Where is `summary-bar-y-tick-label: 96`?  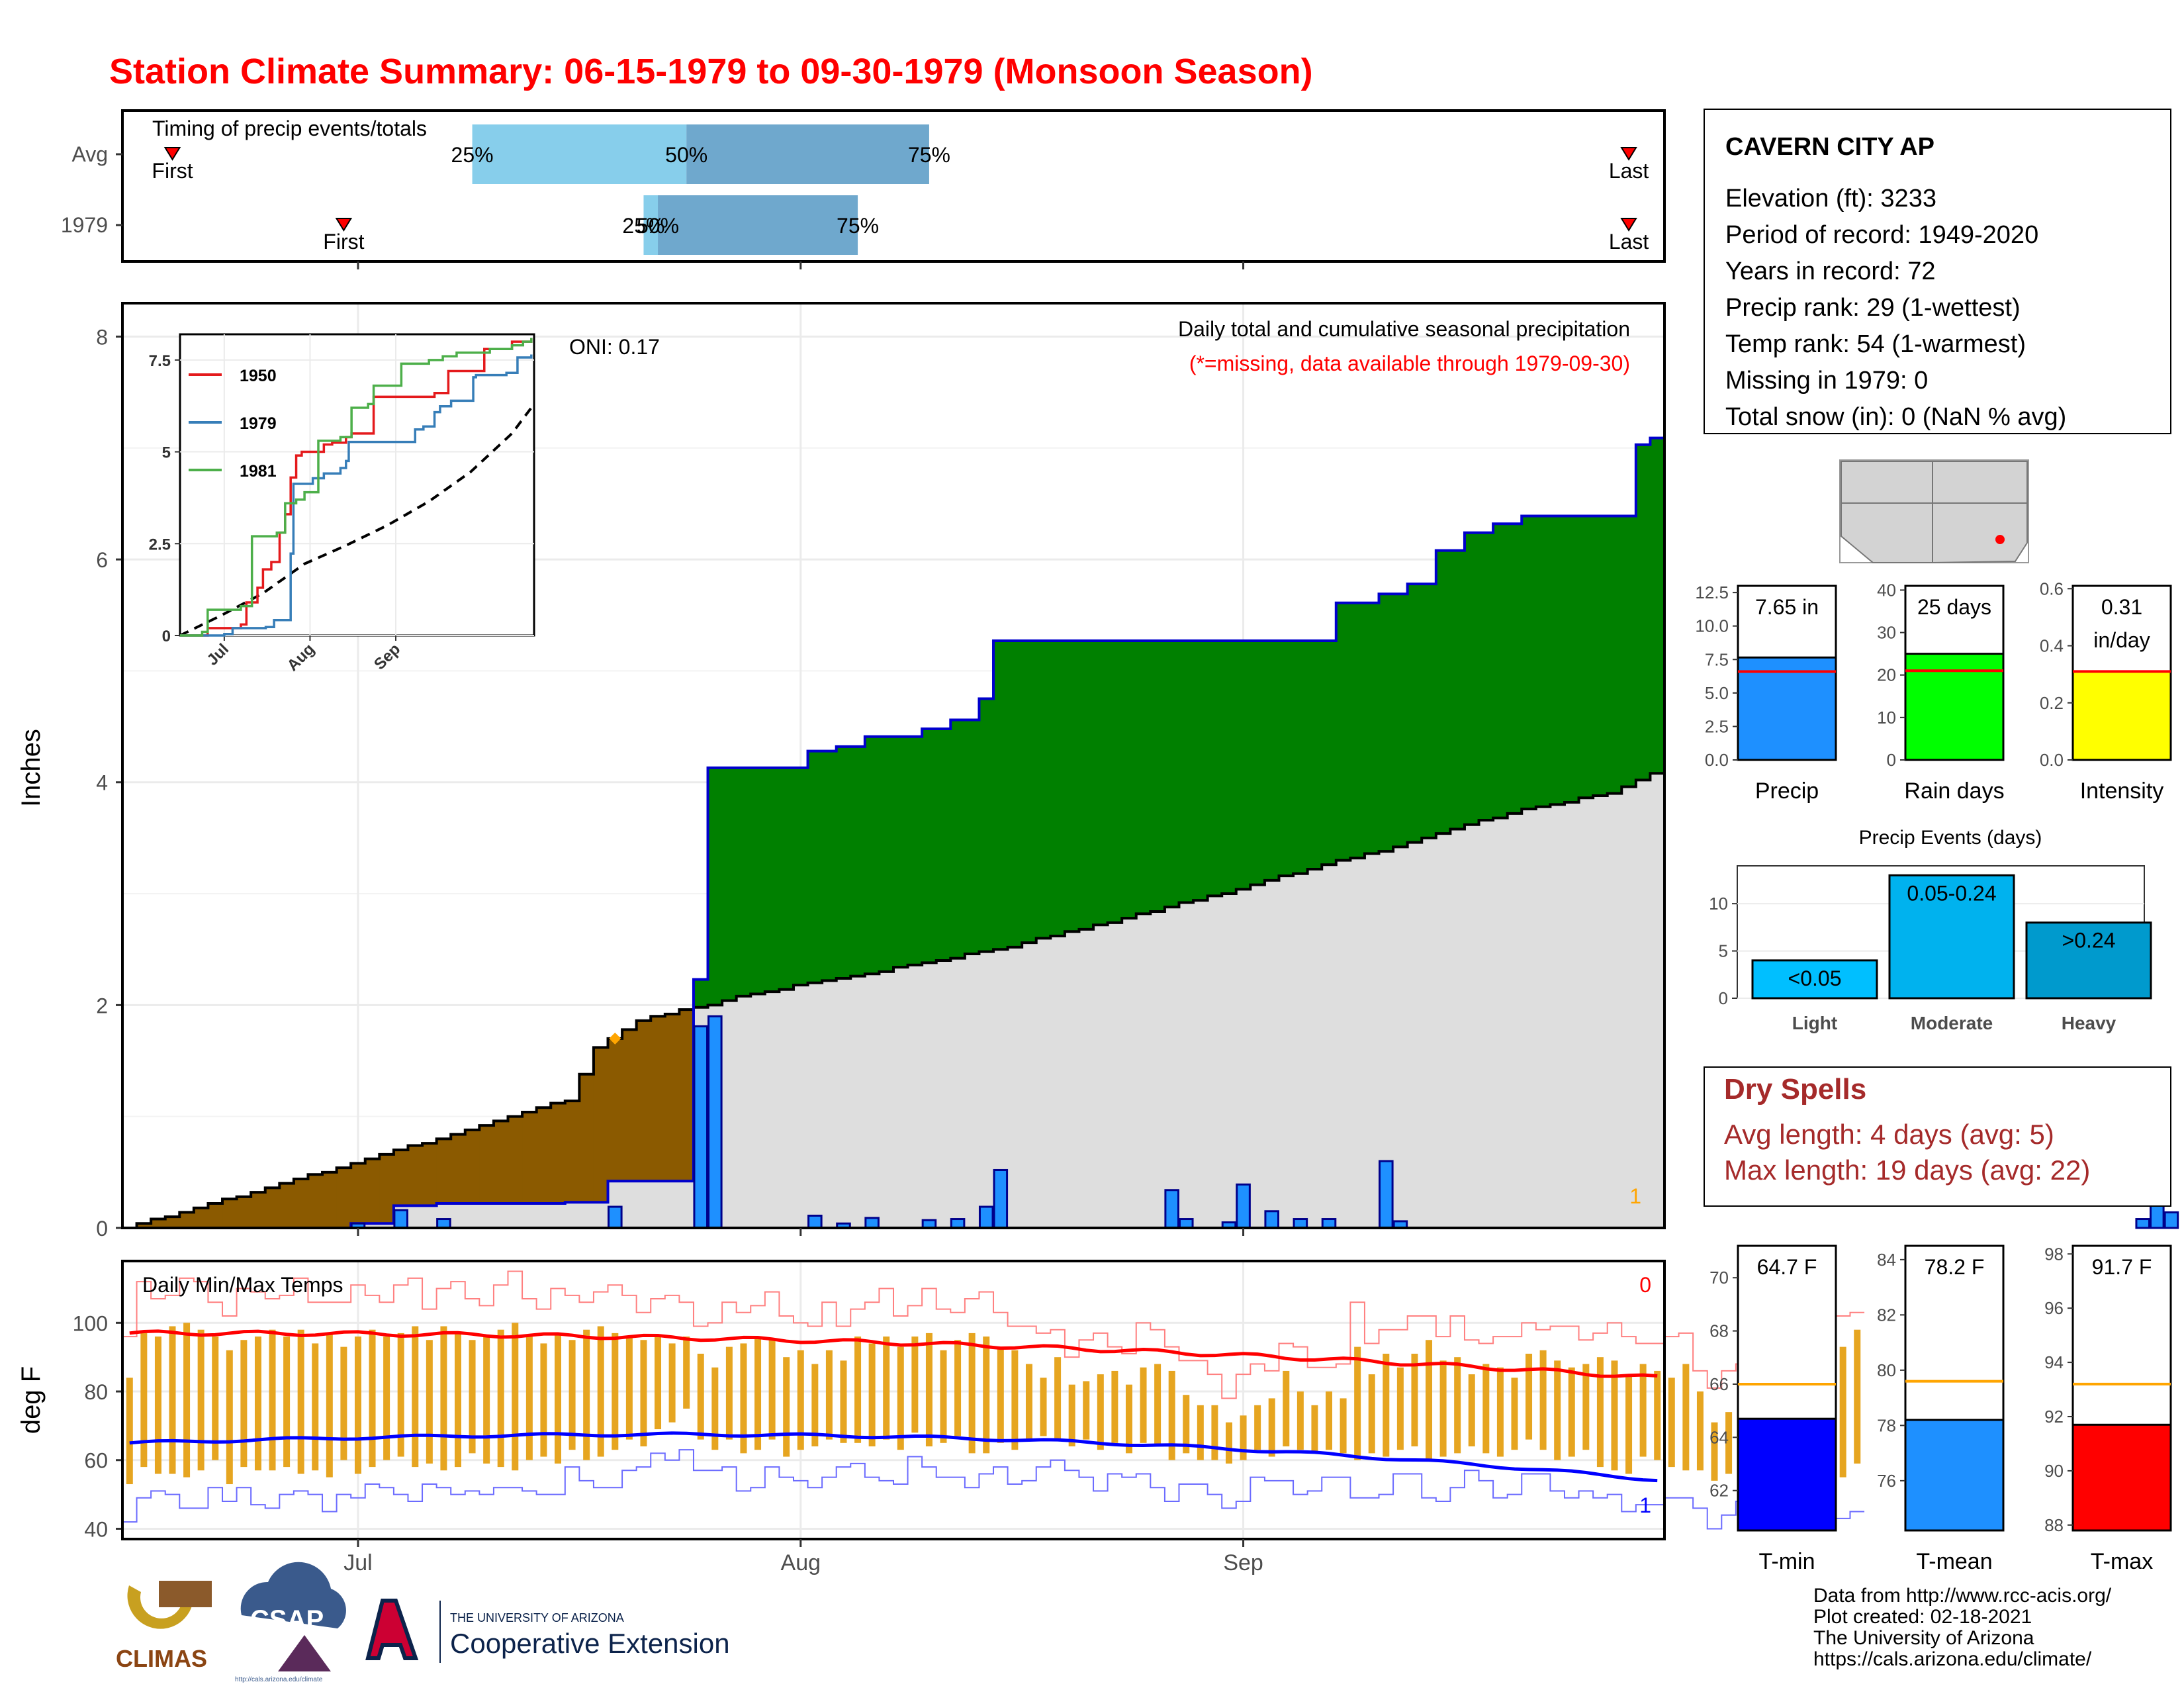 summary-bar-y-tick-label: 96 is located at coordinates (2054, 1308).